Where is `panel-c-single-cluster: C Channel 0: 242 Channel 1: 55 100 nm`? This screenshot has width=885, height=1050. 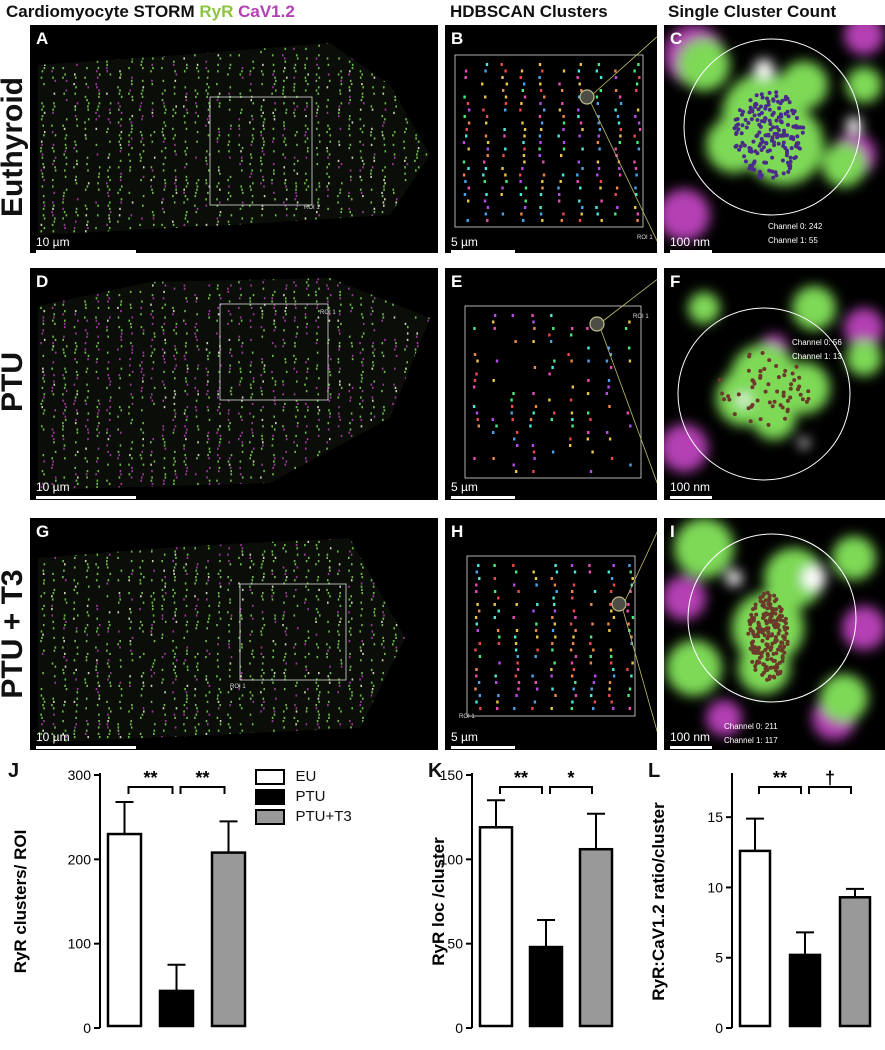 panel-c-single-cluster: C Channel 0: 242 Channel 1: 55 100 nm is located at coordinates (774, 139).